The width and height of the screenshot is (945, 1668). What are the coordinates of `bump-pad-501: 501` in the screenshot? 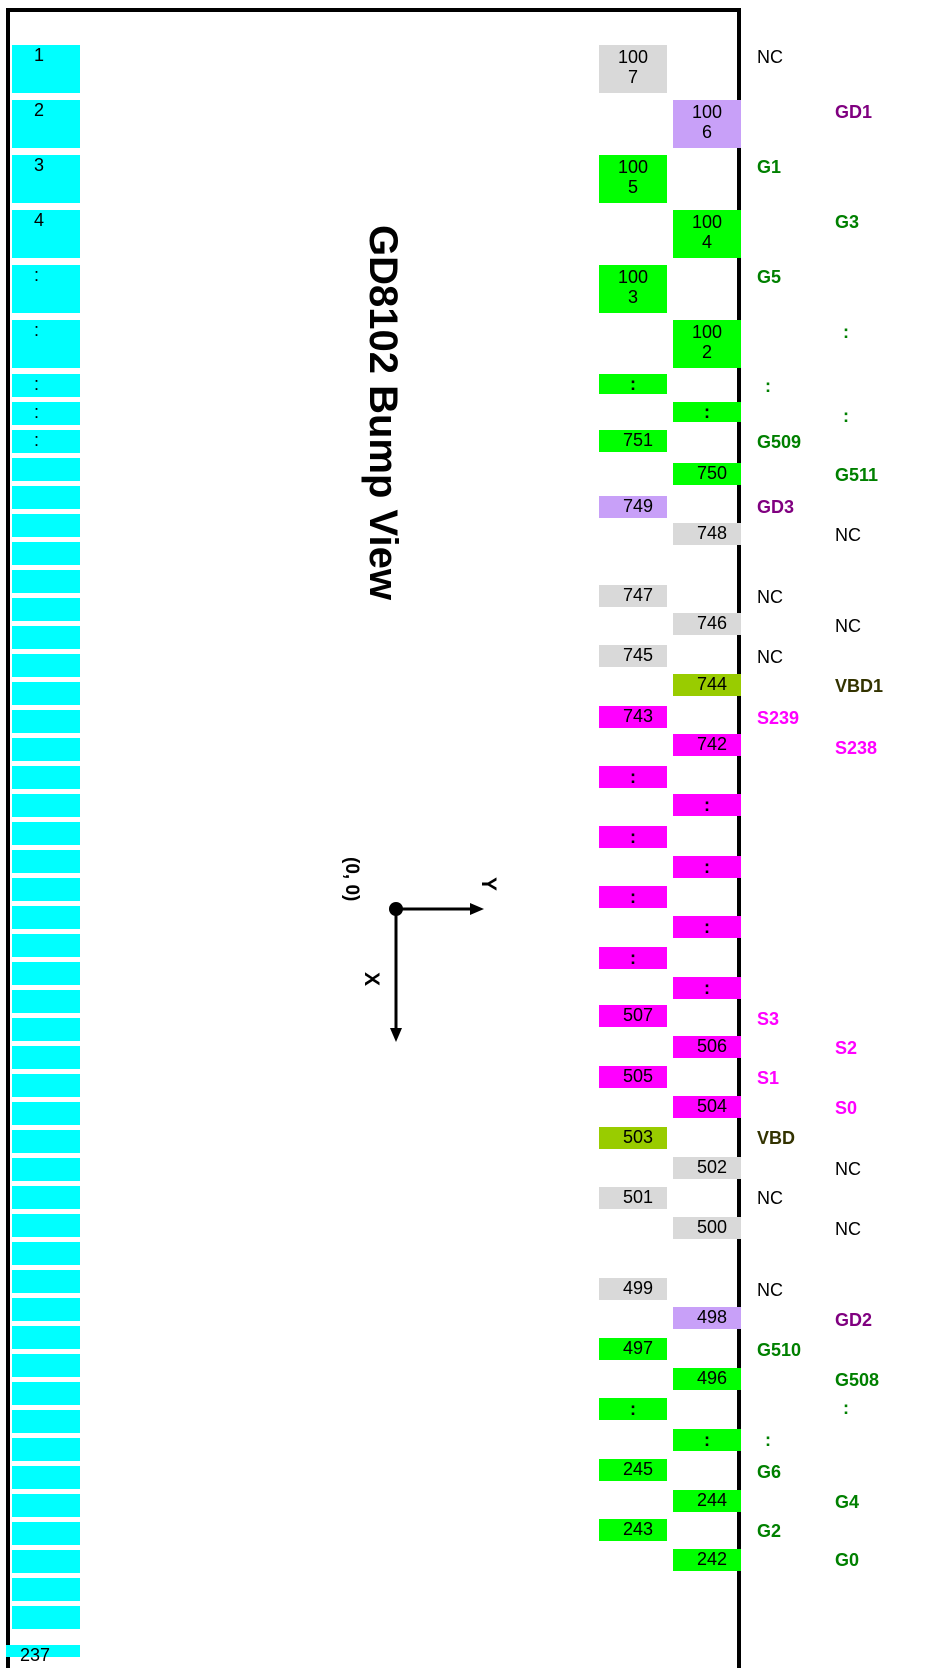 It's located at (633, 1198).